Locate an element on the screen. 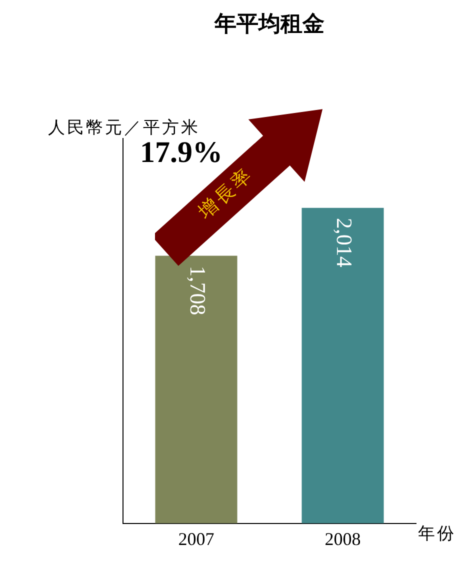 Image resolution: width=464 pixels, height=565 pixels. x-tick-label: 2008 is located at coordinates (342, 538).